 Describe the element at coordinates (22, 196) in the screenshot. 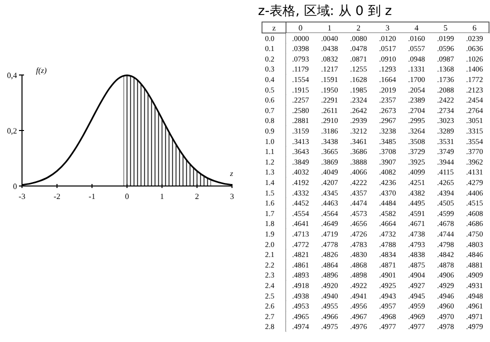

I see `x-tick-label: -3` at that location.